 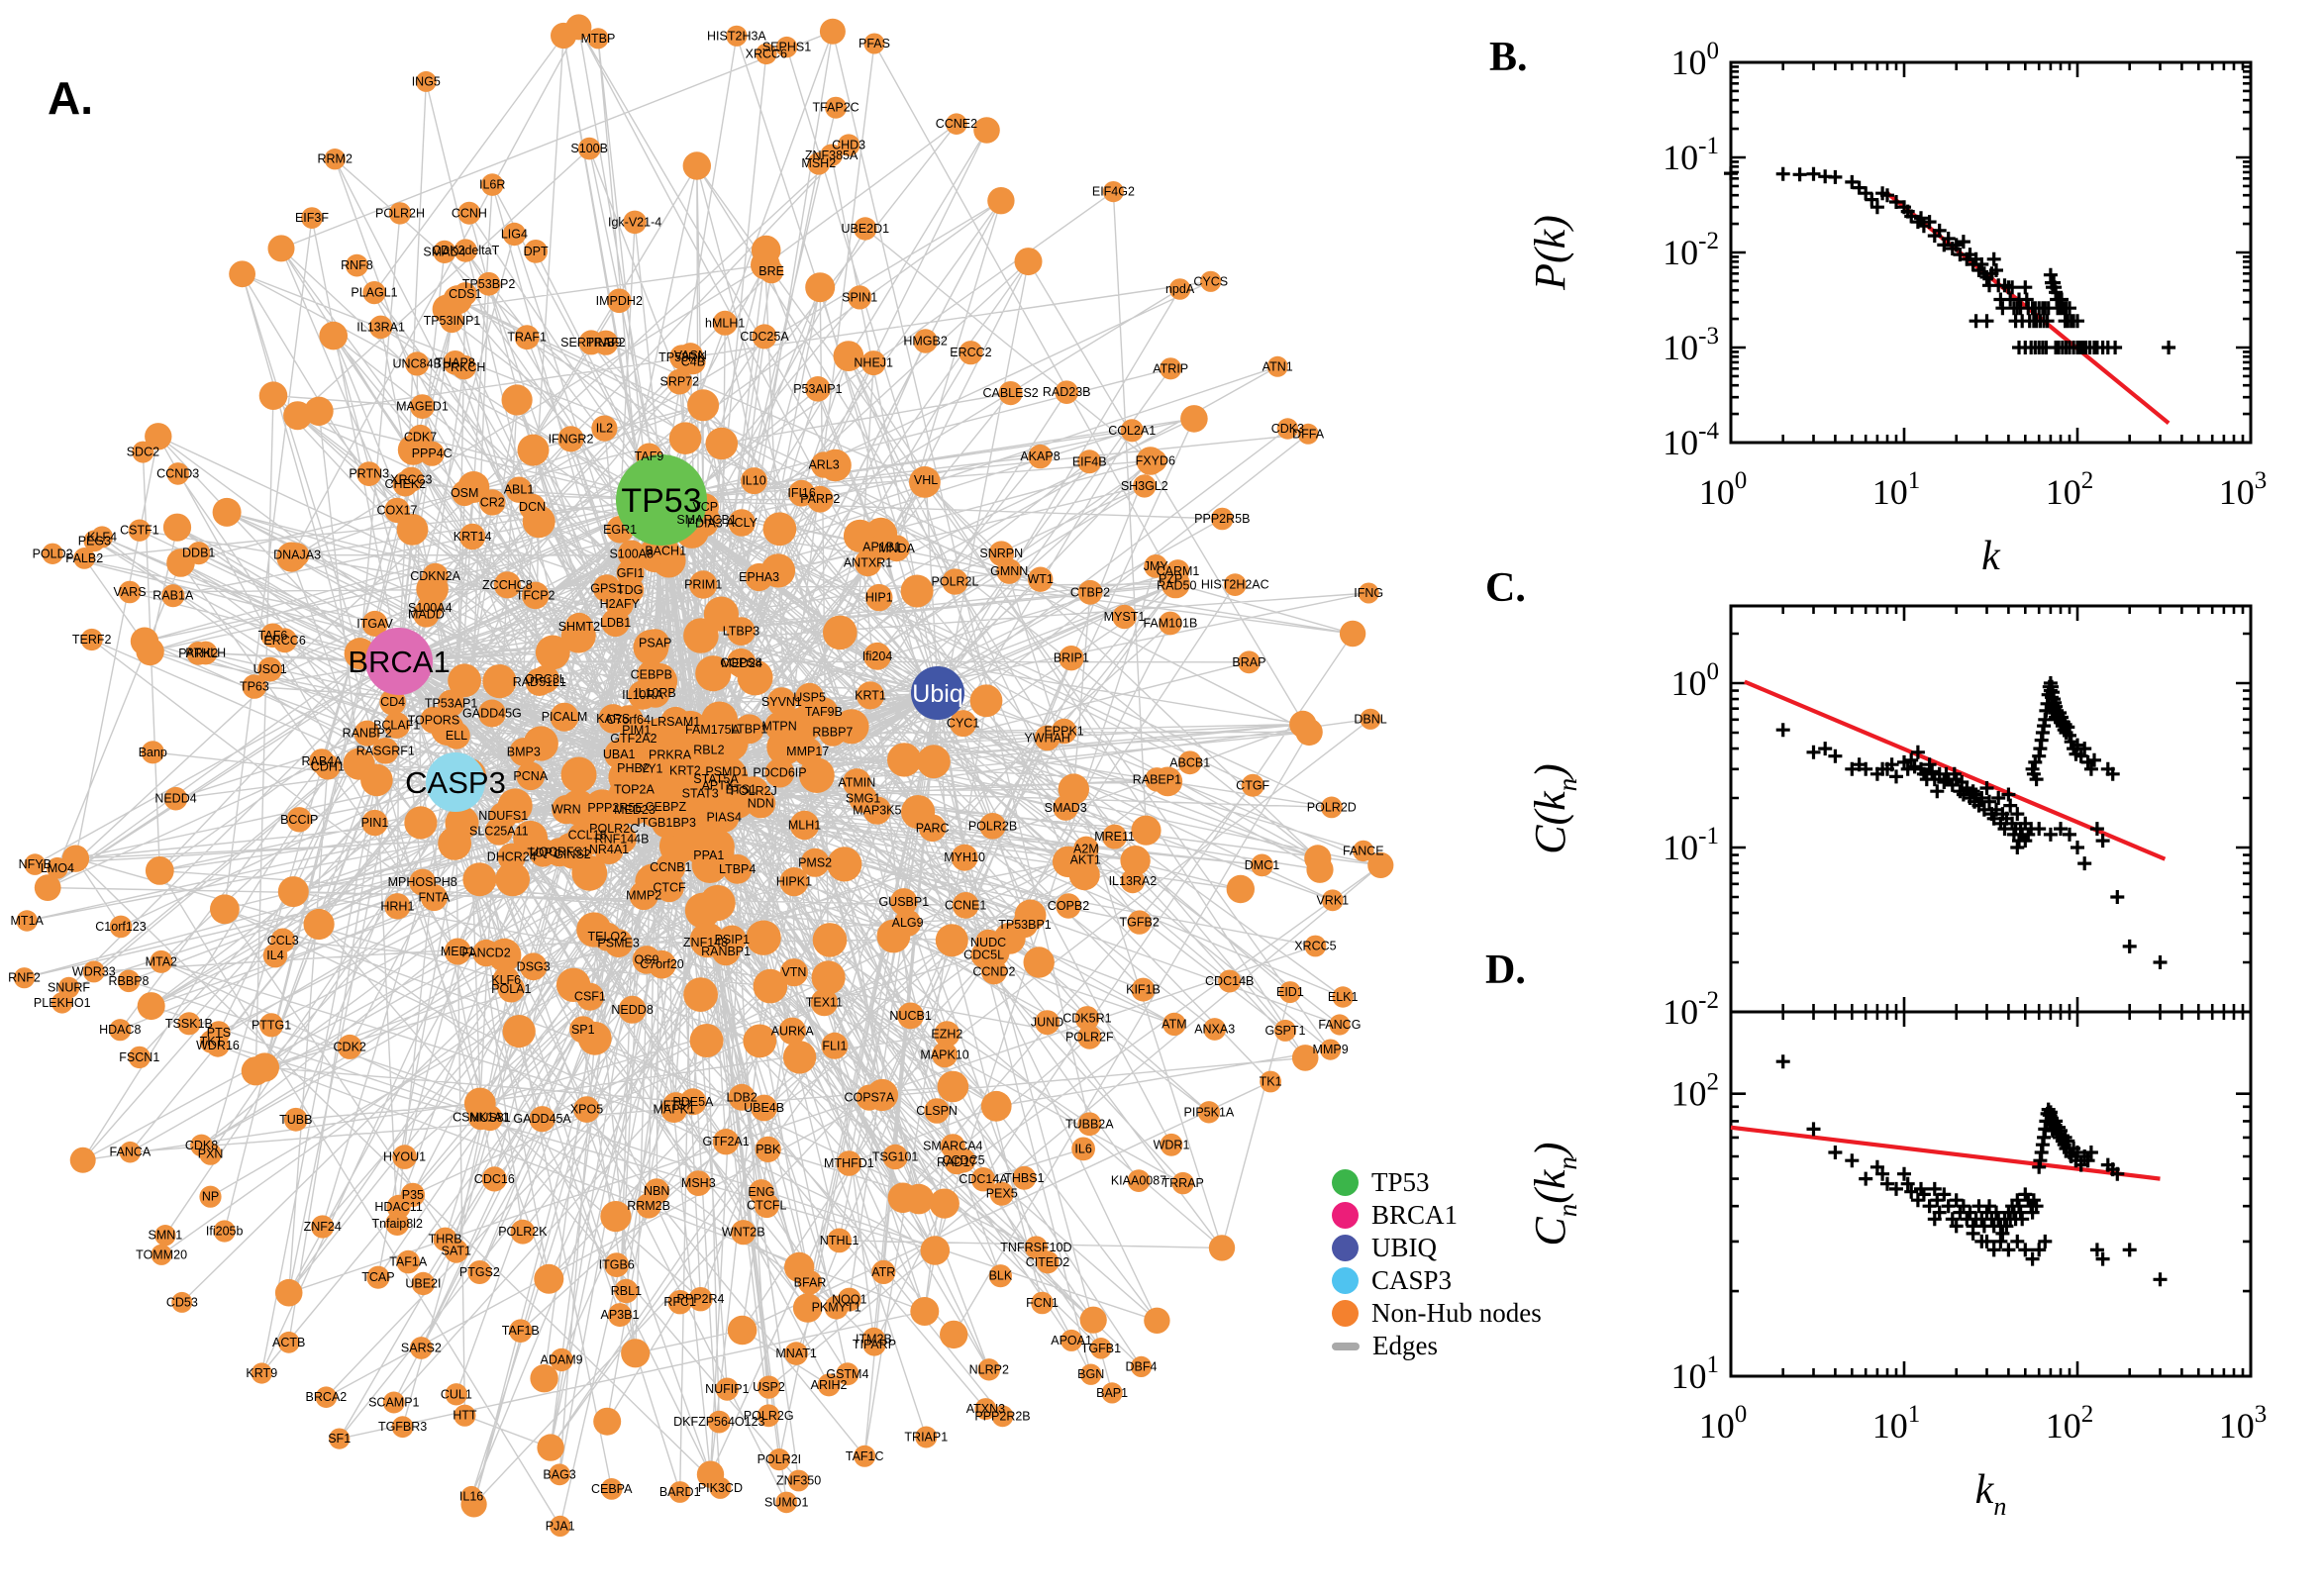 What do you see at coordinates (458, 951) in the screenshot?
I see `network-node-label: MED1` at bounding box center [458, 951].